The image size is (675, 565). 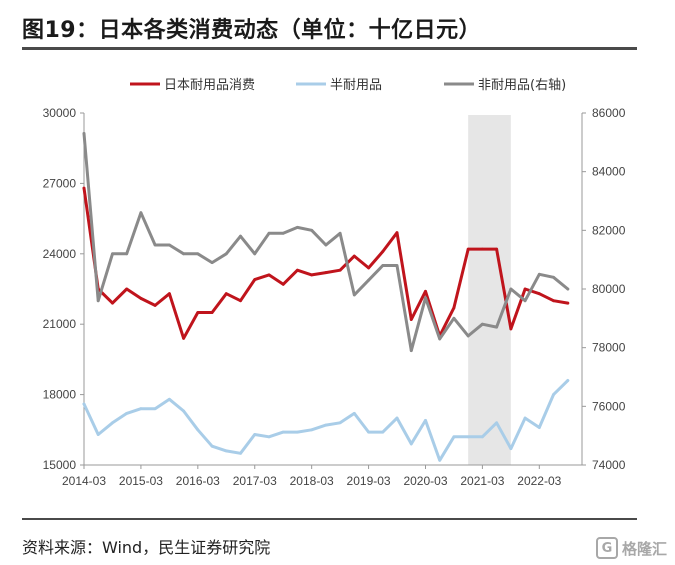 I want to click on x-axis-tick-label: 2020-03, so click(x=425, y=481).